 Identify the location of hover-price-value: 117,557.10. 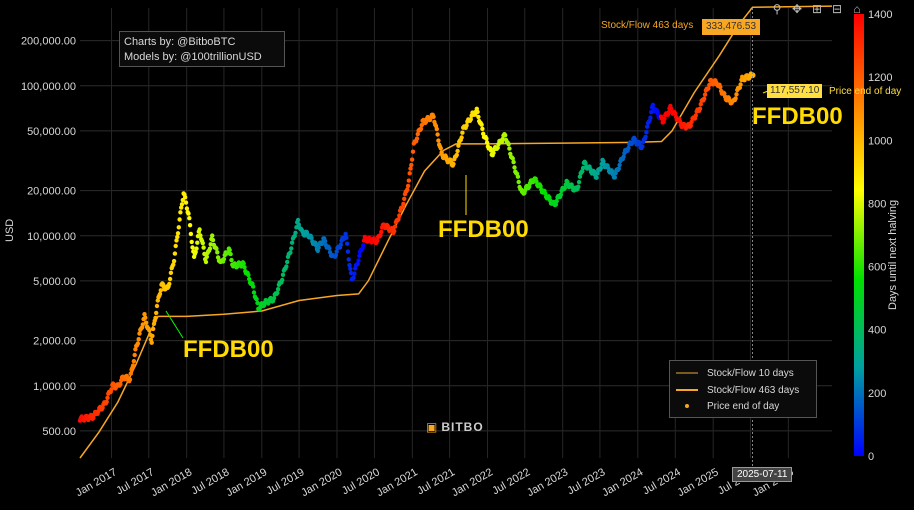
(795, 91).